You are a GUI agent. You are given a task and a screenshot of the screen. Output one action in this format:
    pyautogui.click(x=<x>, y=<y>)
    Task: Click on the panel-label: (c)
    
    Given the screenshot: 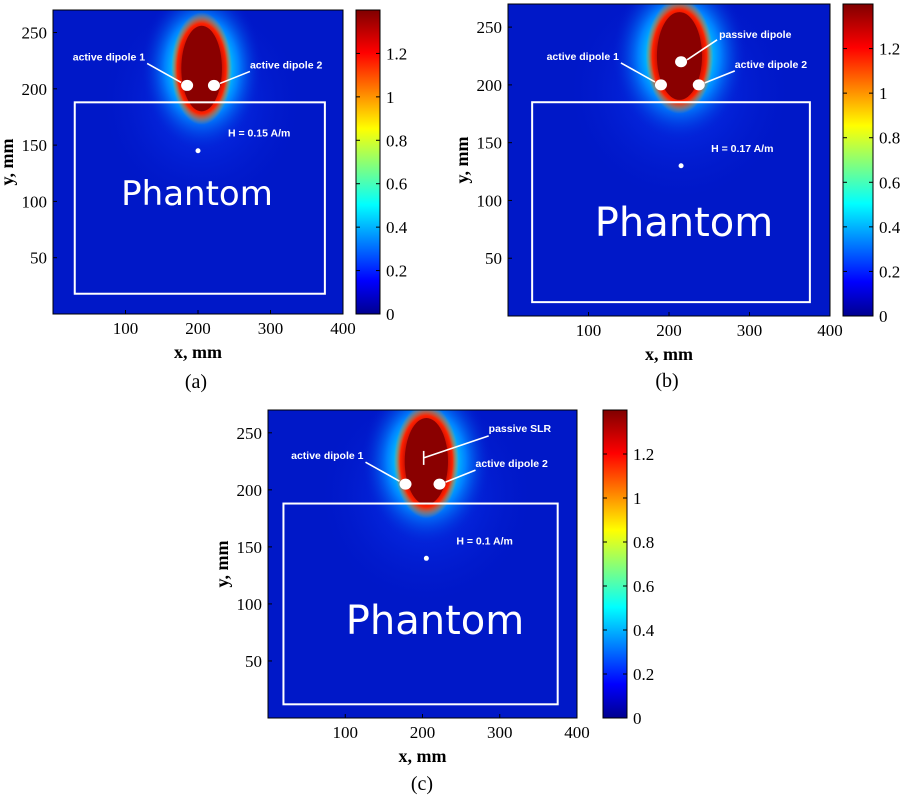 What is the action you would take?
    pyautogui.click(x=422, y=784)
    